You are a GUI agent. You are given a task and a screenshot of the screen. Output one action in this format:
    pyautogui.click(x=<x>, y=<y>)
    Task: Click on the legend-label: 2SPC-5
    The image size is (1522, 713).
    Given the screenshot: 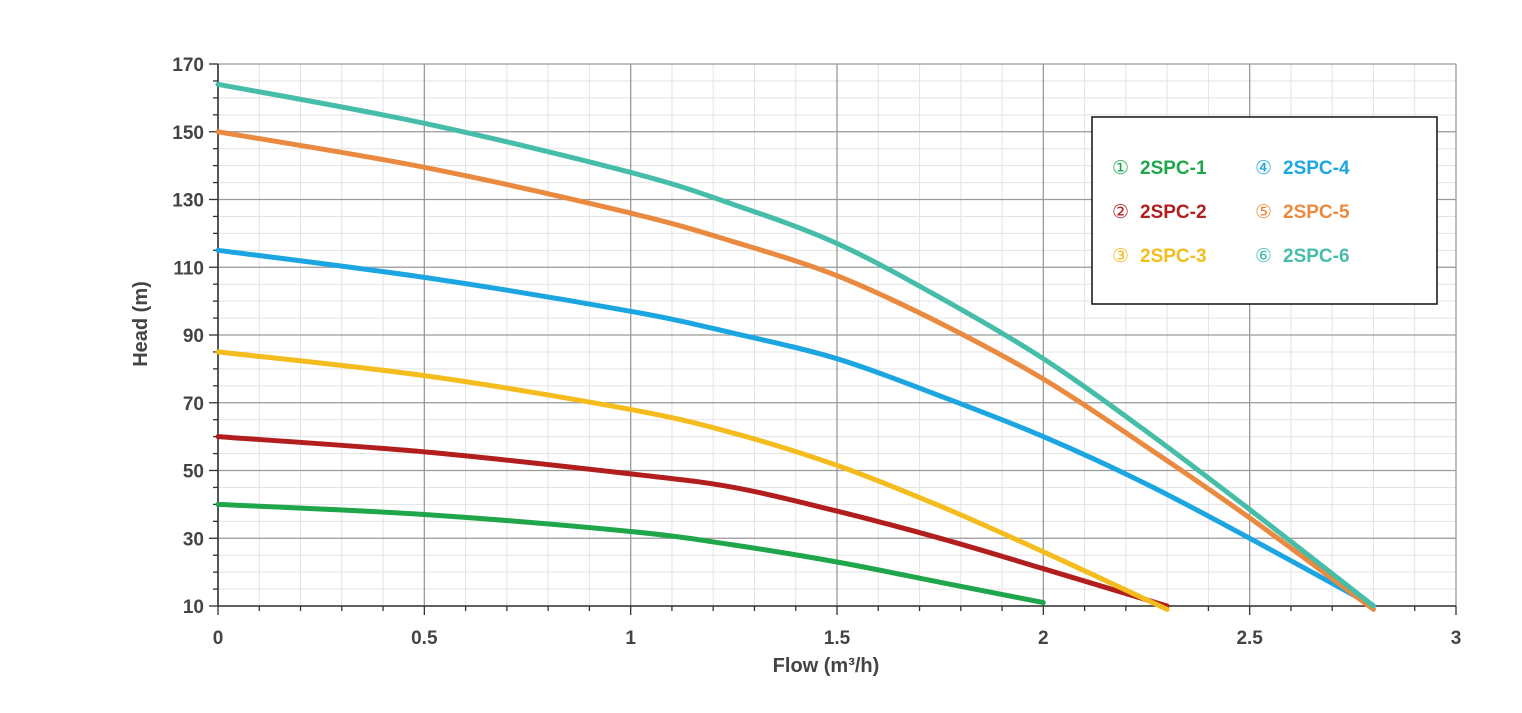 What is the action you would take?
    pyautogui.click(x=1316, y=212)
    